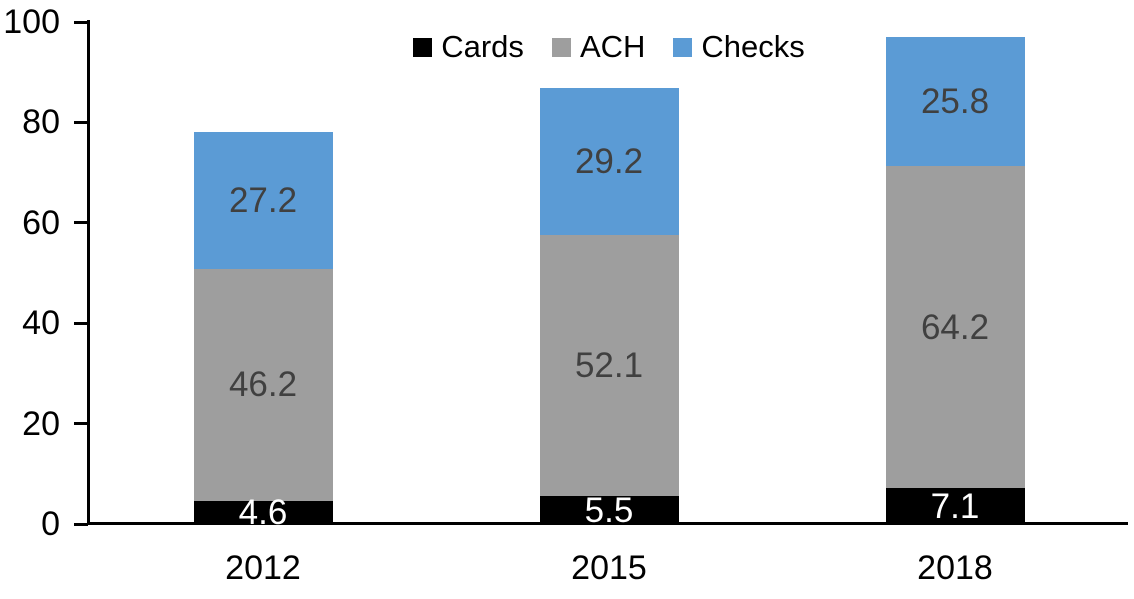 Image resolution: width=1134 pixels, height=599 pixels. I want to click on bar-2018: 25.8 64.2 7.1, so click(955, 281).